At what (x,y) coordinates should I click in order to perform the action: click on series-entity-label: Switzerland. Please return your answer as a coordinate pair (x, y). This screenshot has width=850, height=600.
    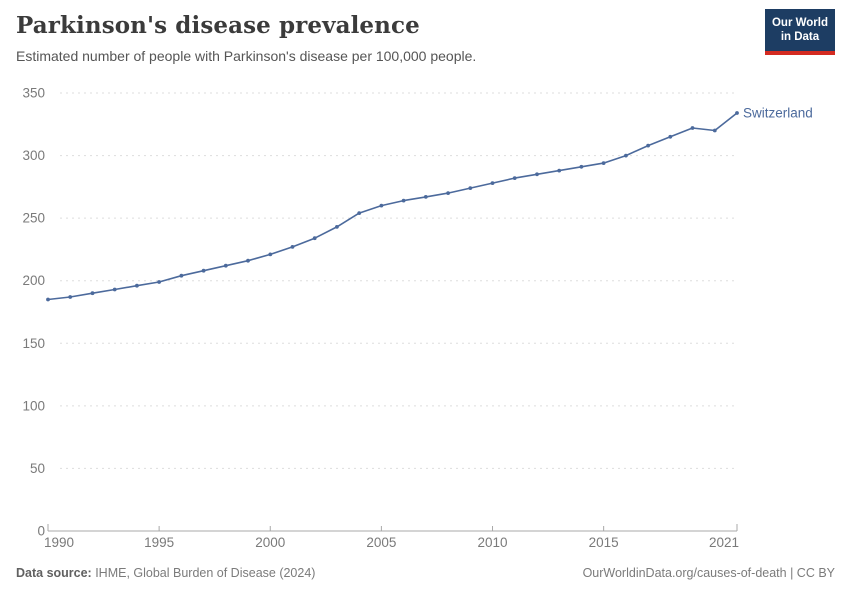
    Looking at the image, I should click on (778, 113).